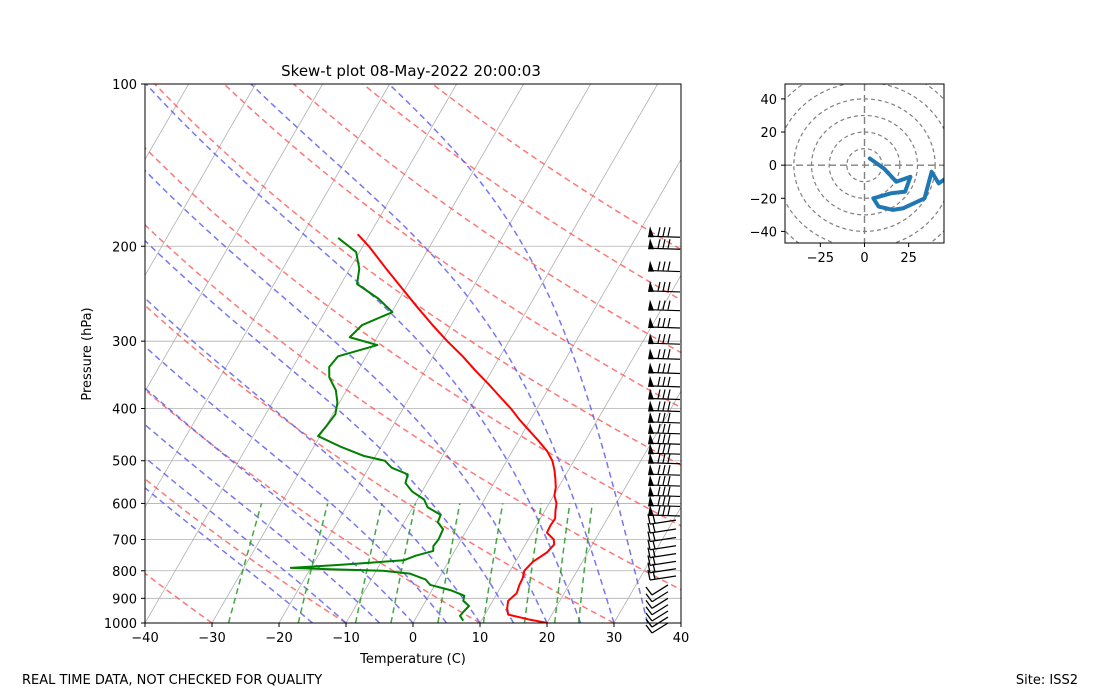  Describe the element at coordinates (124, 85) in the screenshot. I see `y-tick-label: 100` at that location.